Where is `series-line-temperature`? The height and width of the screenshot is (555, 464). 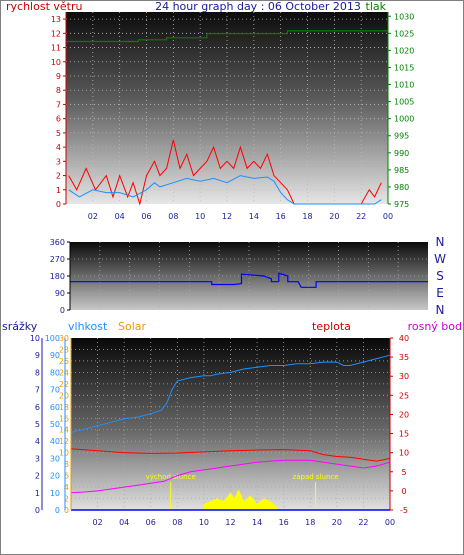
series-line-temperature is located at coordinates (230, 455).